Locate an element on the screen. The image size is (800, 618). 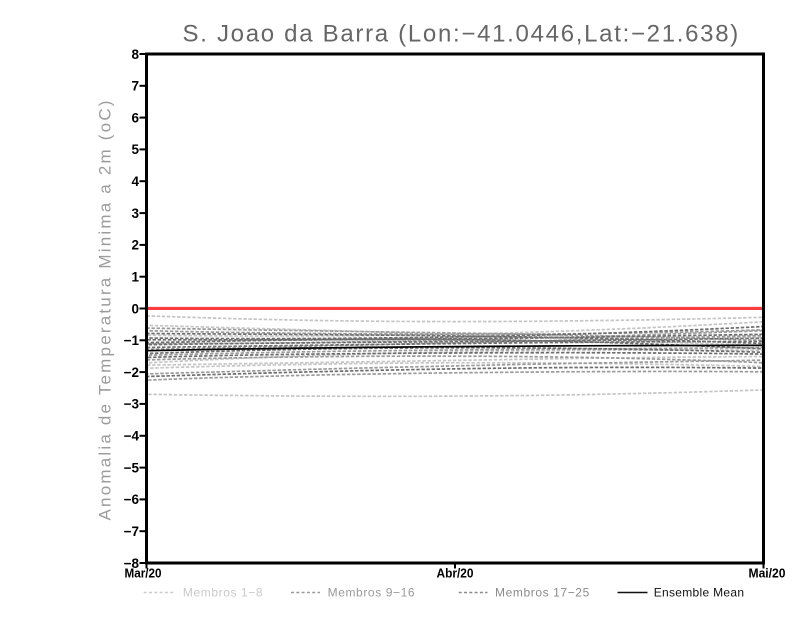
svg-text: −3 is located at coordinates (132, 404).